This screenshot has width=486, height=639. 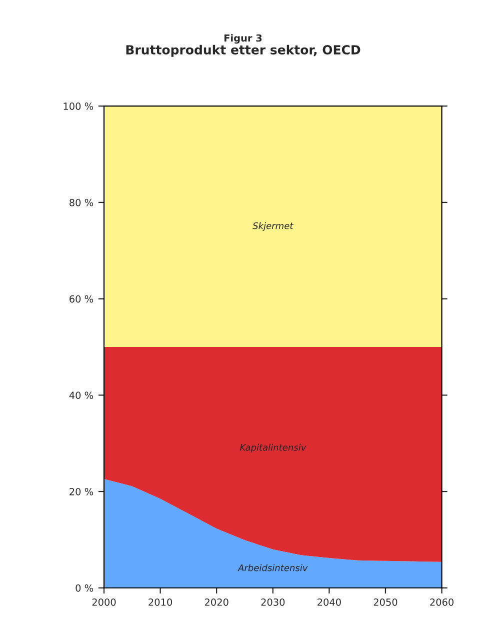 I want to click on x-tick-label: 2030, so click(x=273, y=602).